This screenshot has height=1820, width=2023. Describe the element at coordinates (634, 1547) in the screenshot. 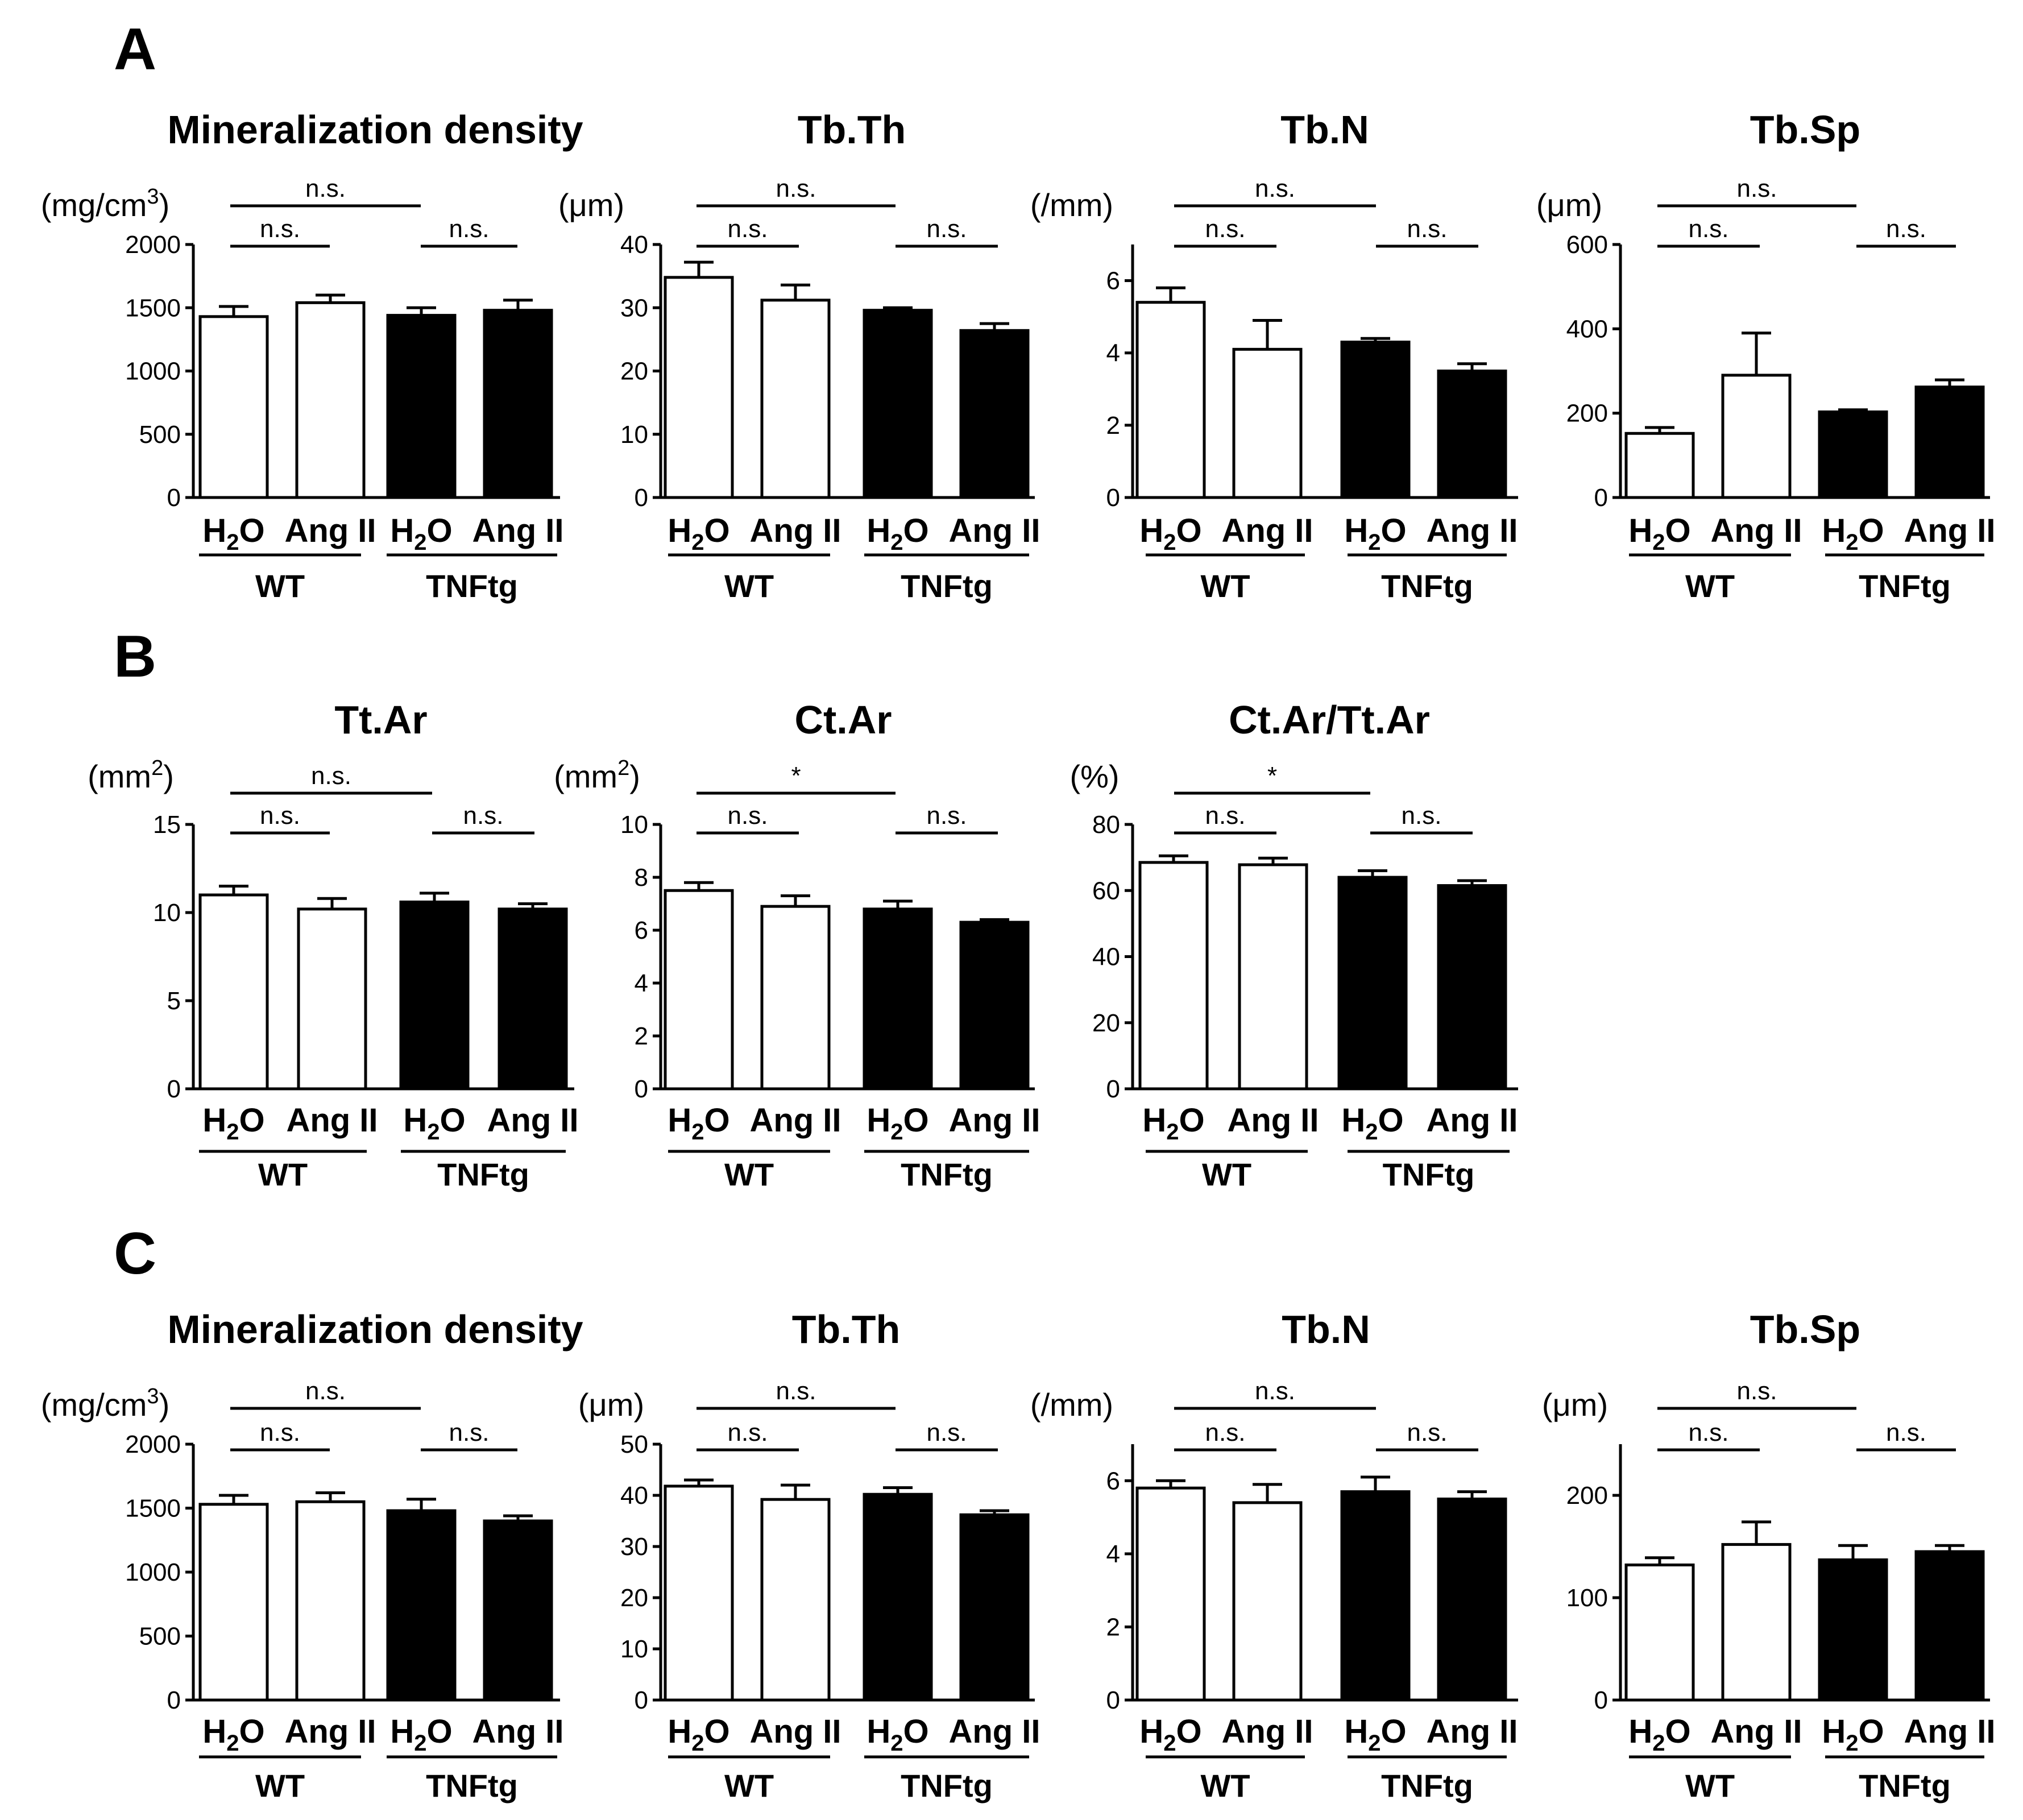

I see `y-tick-label: 30` at that location.